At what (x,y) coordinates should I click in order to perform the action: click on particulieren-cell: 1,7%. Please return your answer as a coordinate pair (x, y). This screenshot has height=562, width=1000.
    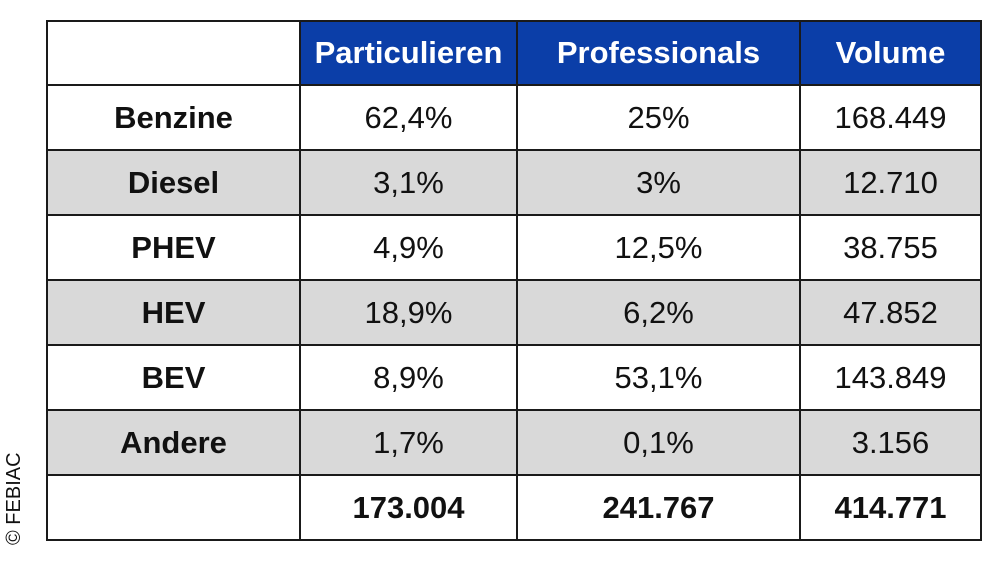
    Looking at the image, I should click on (408, 442).